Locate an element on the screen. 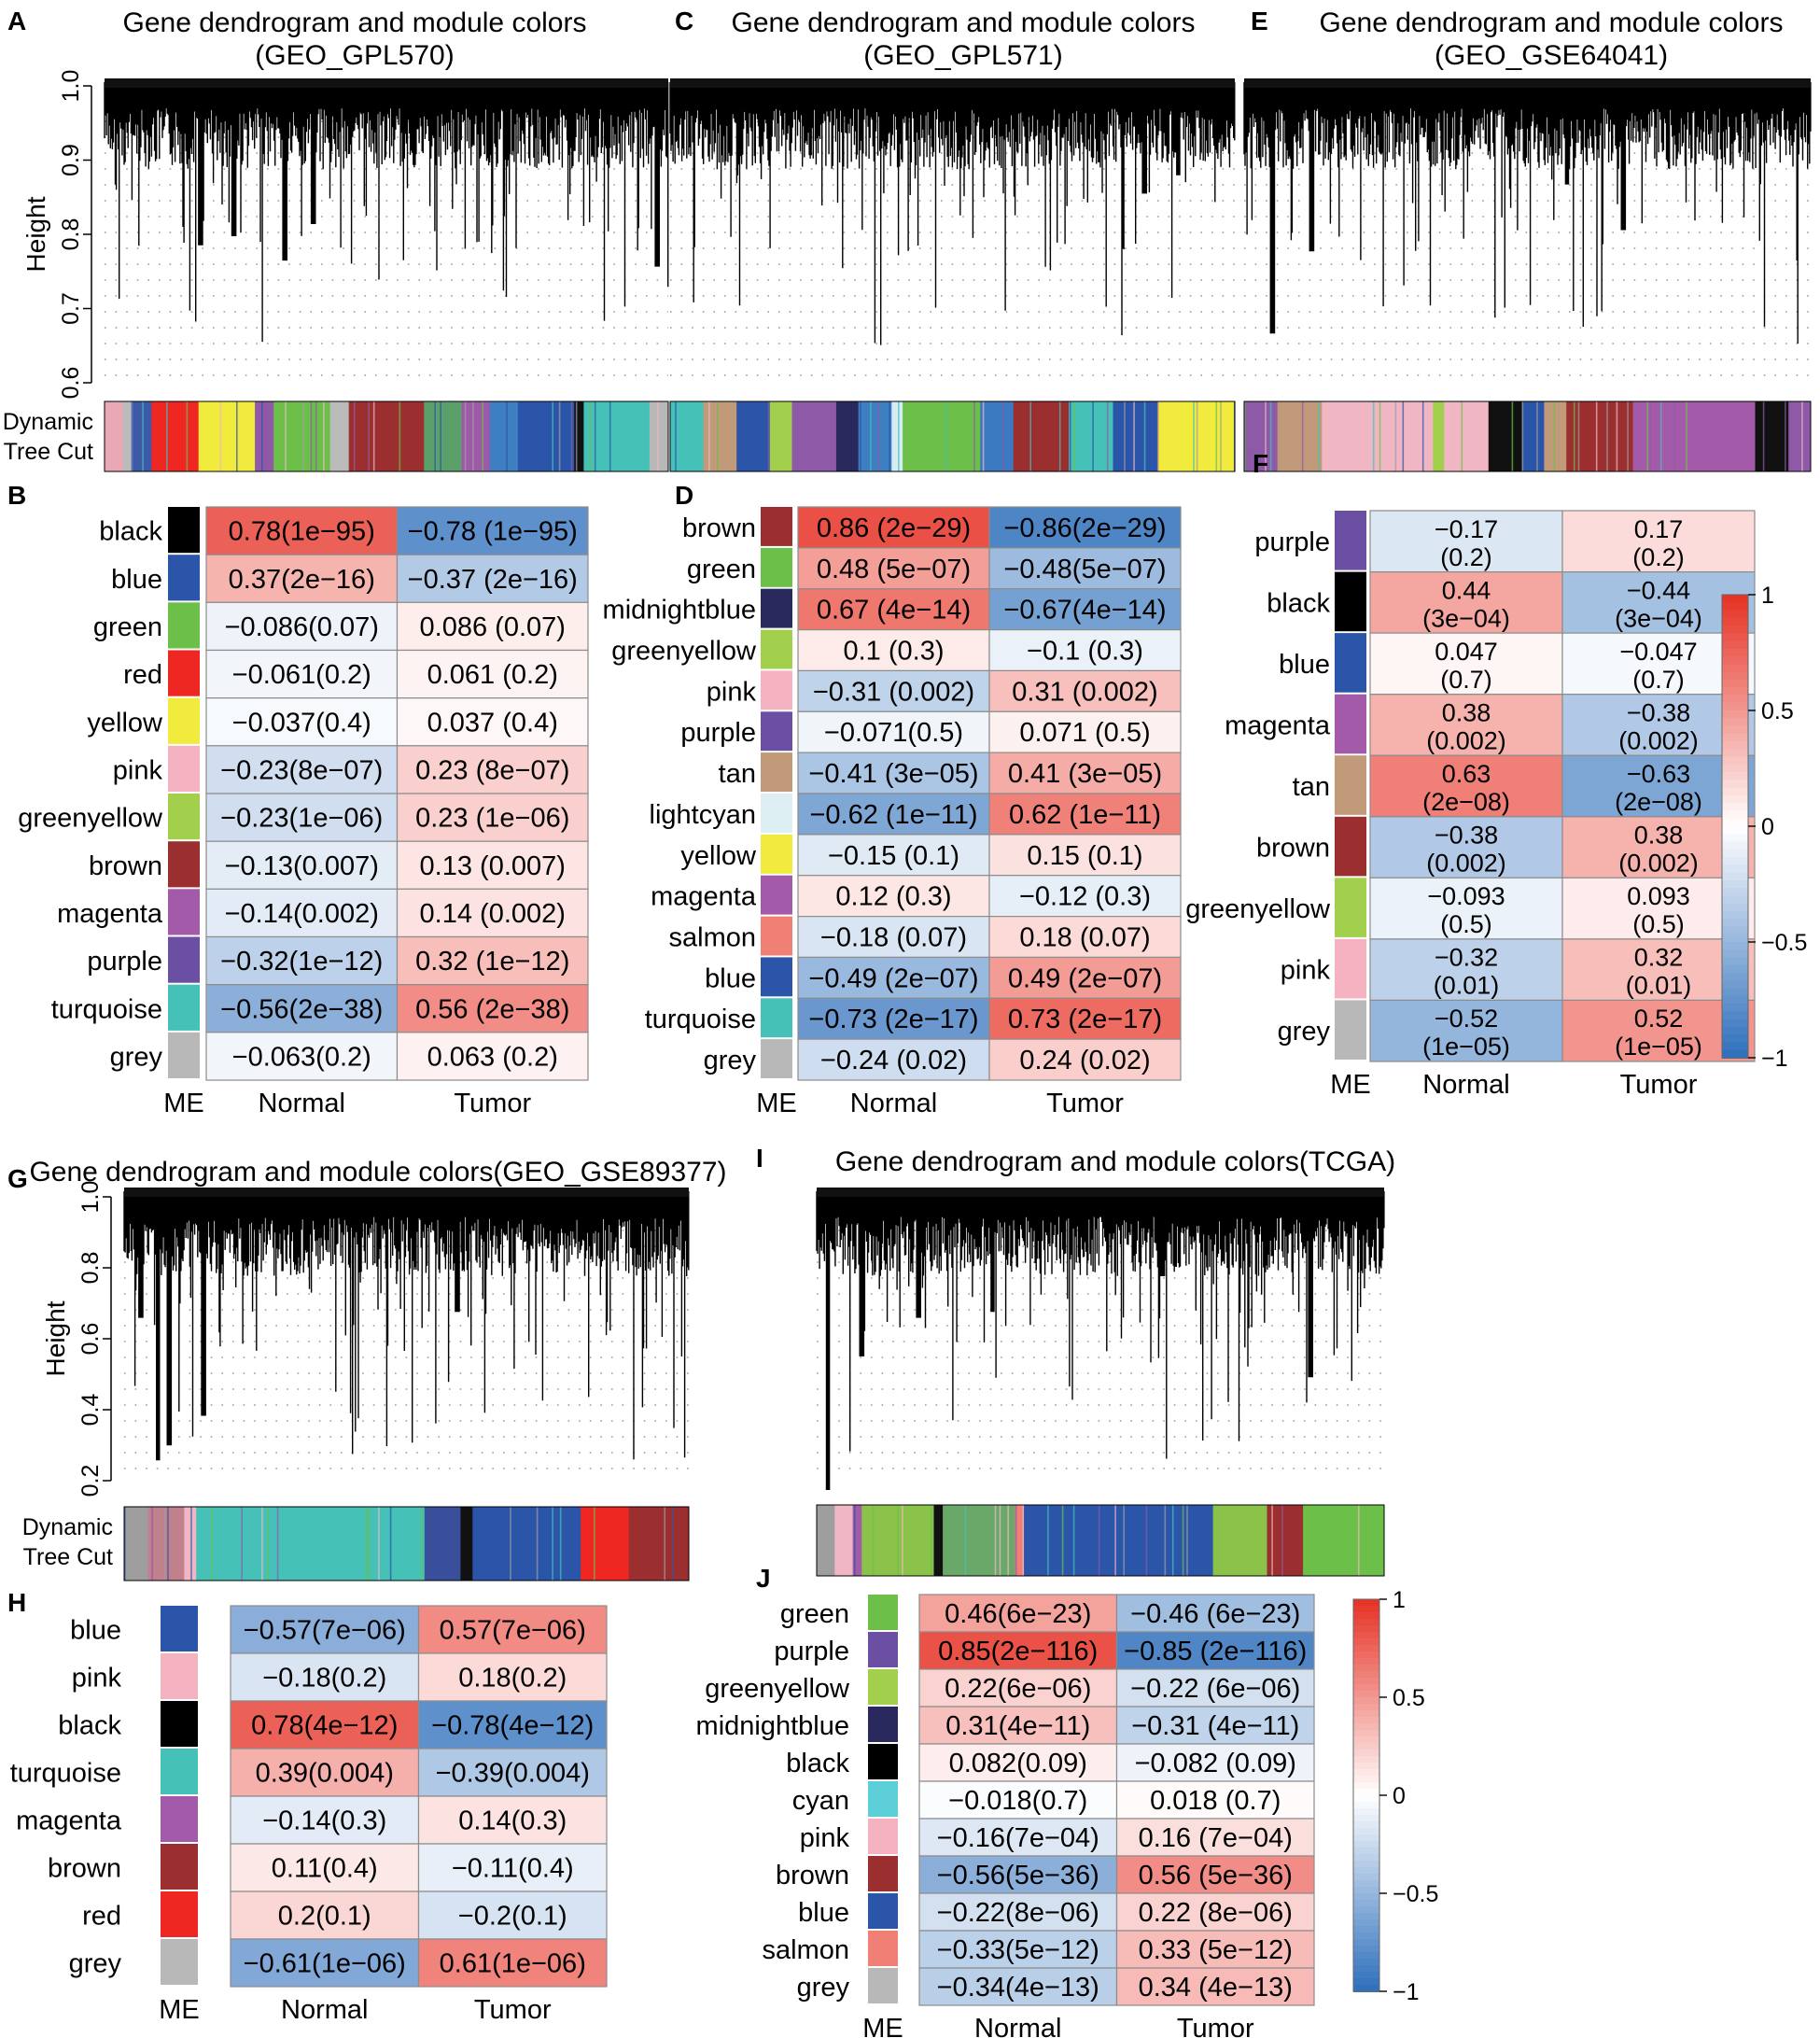 The height and width of the screenshot is (2038, 1820). cell-value: −0.18(0.2) is located at coordinates (324, 1679).